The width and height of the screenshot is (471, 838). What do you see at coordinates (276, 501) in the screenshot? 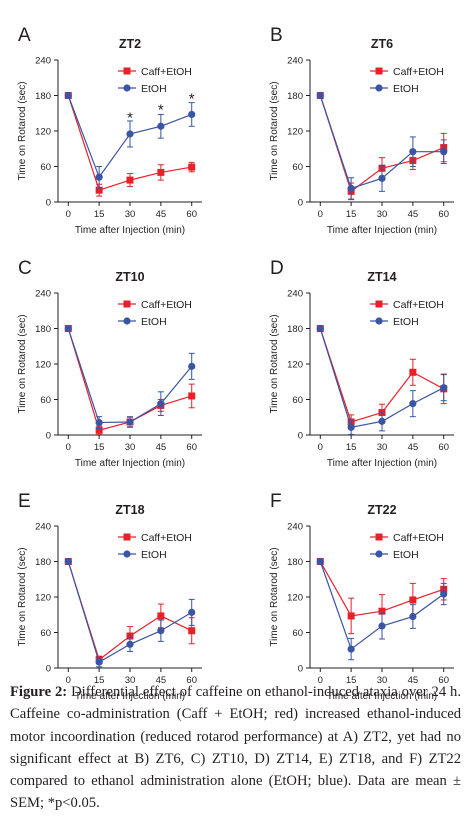
I see `panel-letter: F` at bounding box center [276, 501].